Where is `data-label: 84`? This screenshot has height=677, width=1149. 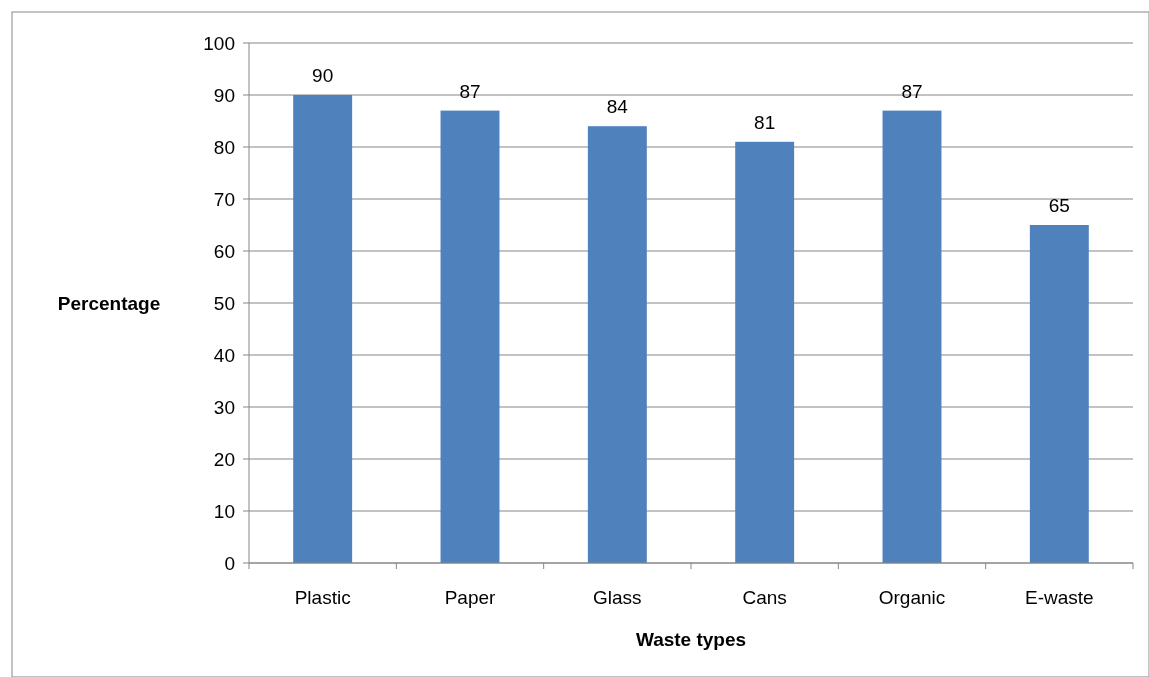 data-label: 84 is located at coordinates (617, 107).